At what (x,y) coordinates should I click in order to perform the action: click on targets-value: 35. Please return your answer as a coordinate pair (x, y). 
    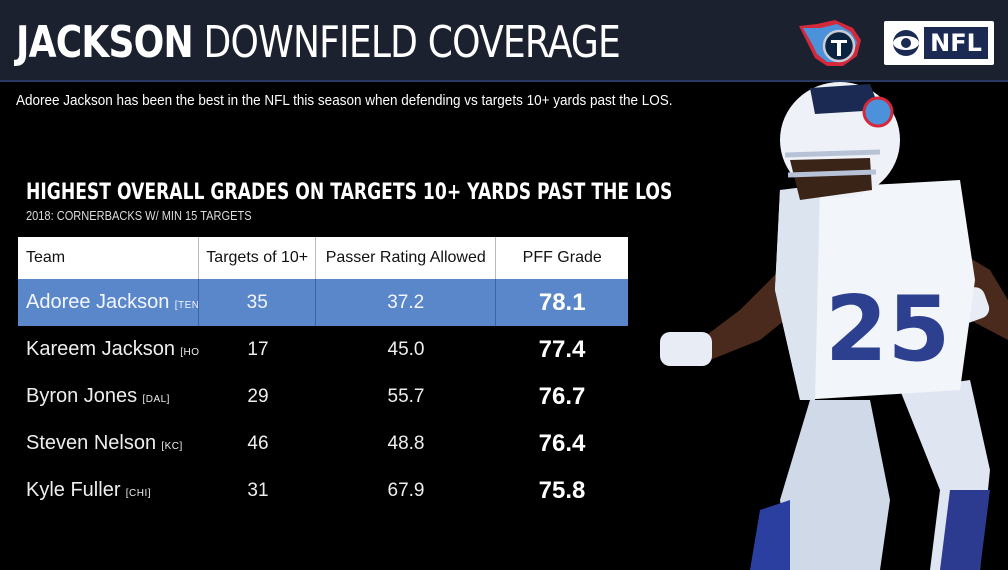
    Looking at the image, I should click on (258, 302).